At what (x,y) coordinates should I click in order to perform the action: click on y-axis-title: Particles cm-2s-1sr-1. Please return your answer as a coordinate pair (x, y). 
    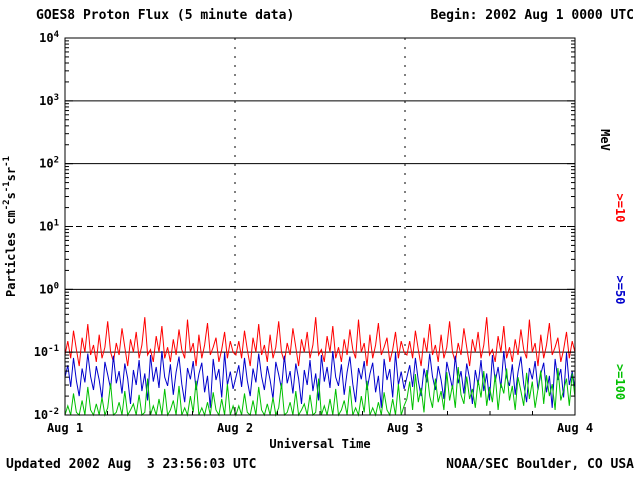
    Looking at the image, I should click on (10, 226).